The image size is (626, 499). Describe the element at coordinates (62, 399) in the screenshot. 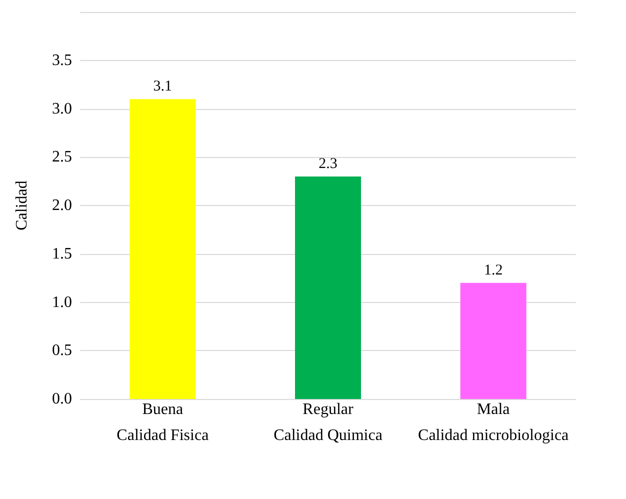

I see `y-tick-label: 0.0` at that location.